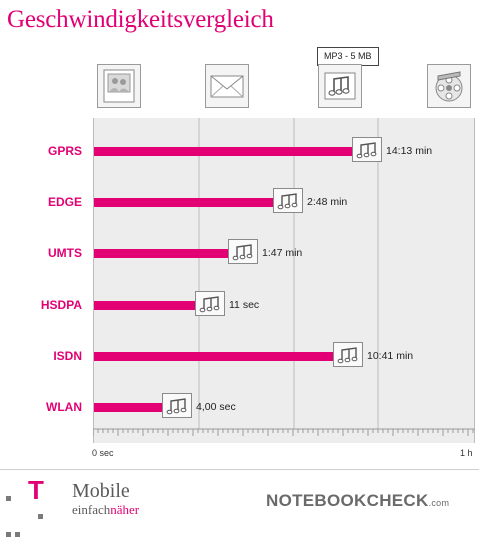 The width and height of the screenshot is (479, 542). I want to click on mail-icon, so click(227, 86).